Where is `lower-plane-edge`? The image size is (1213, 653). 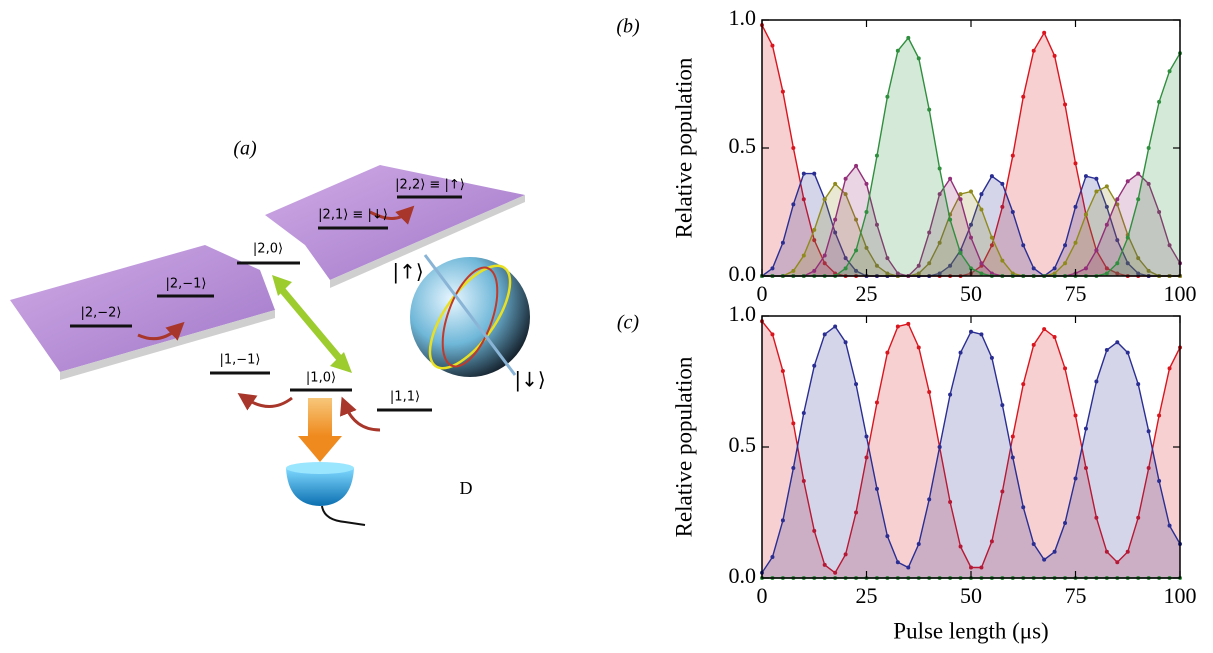 lower-plane-edge is located at coordinates (167, 345).